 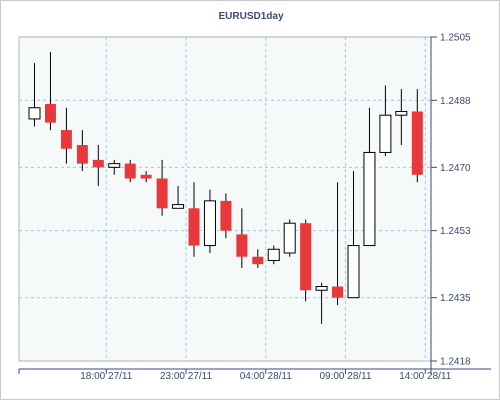 I want to click on y-tick-label: 1.2435, so click(x=455, y=298).